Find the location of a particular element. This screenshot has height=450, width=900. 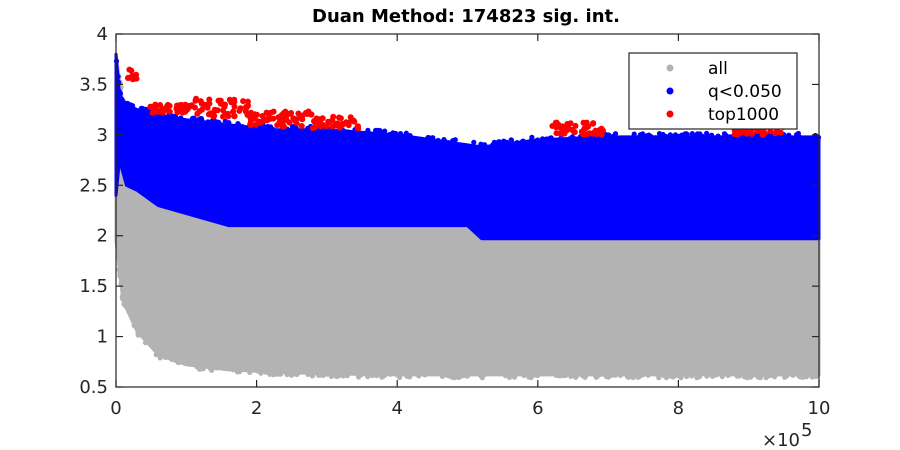

legend-label-all: all is located at coordinates (718, 69).